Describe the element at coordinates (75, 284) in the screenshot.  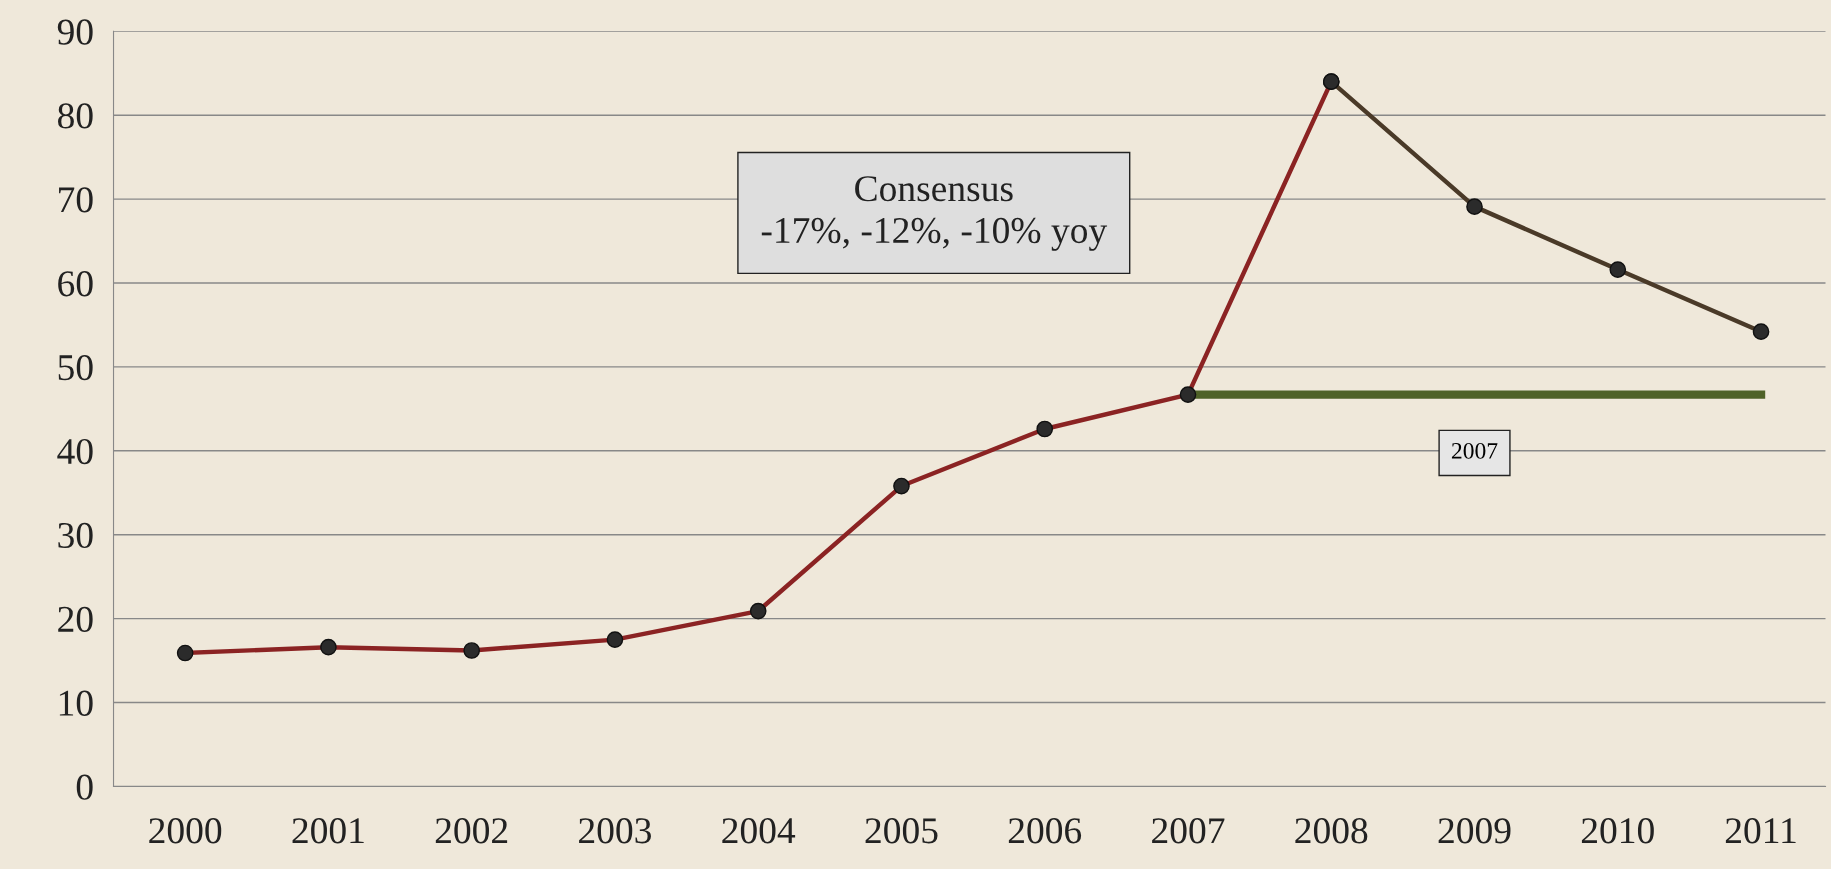
I see `y-tick-label: 60` at that location.